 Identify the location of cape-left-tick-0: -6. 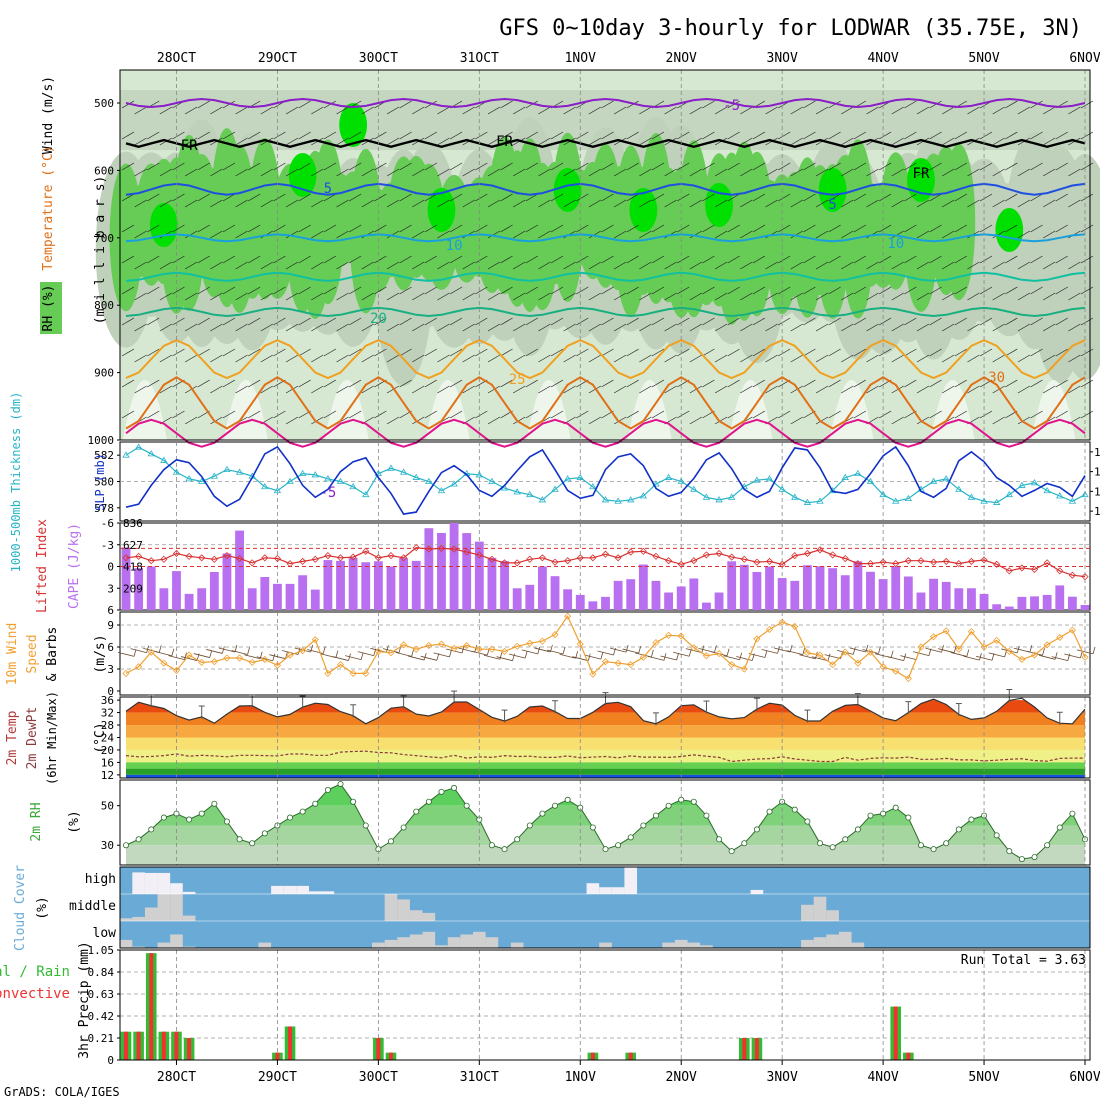
(107, 523).